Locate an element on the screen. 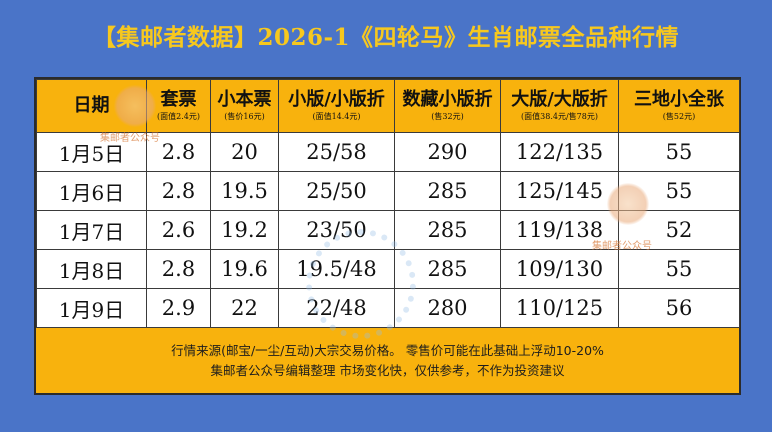  price-cell: 2.6 is located at coordinates (178, 230).